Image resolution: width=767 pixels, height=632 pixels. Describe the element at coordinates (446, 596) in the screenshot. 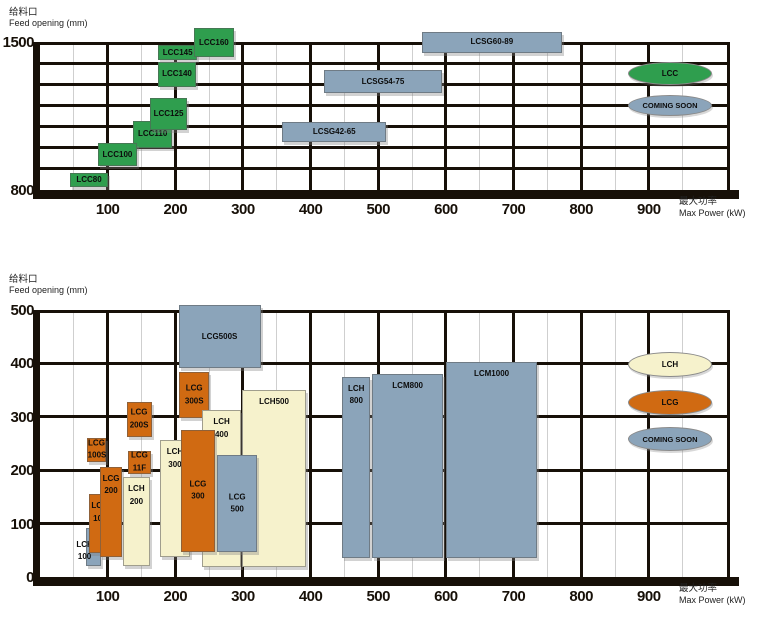

I see `x-tick-label: 600` at that location.